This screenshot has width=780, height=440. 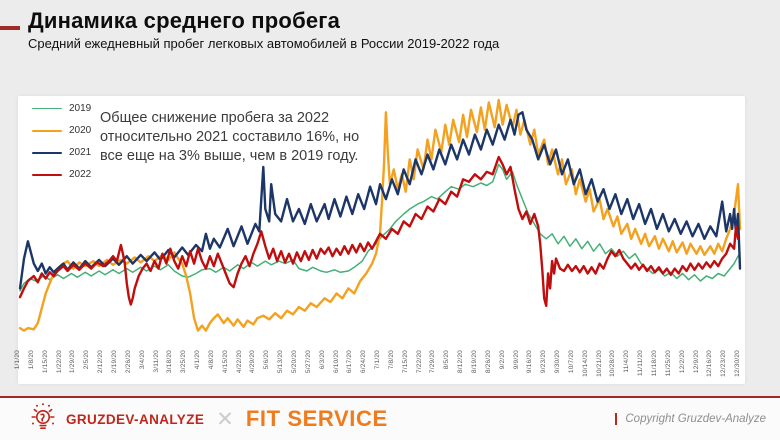 I want to click on legend-item-2020: 2020, so click(x=61, y=130).